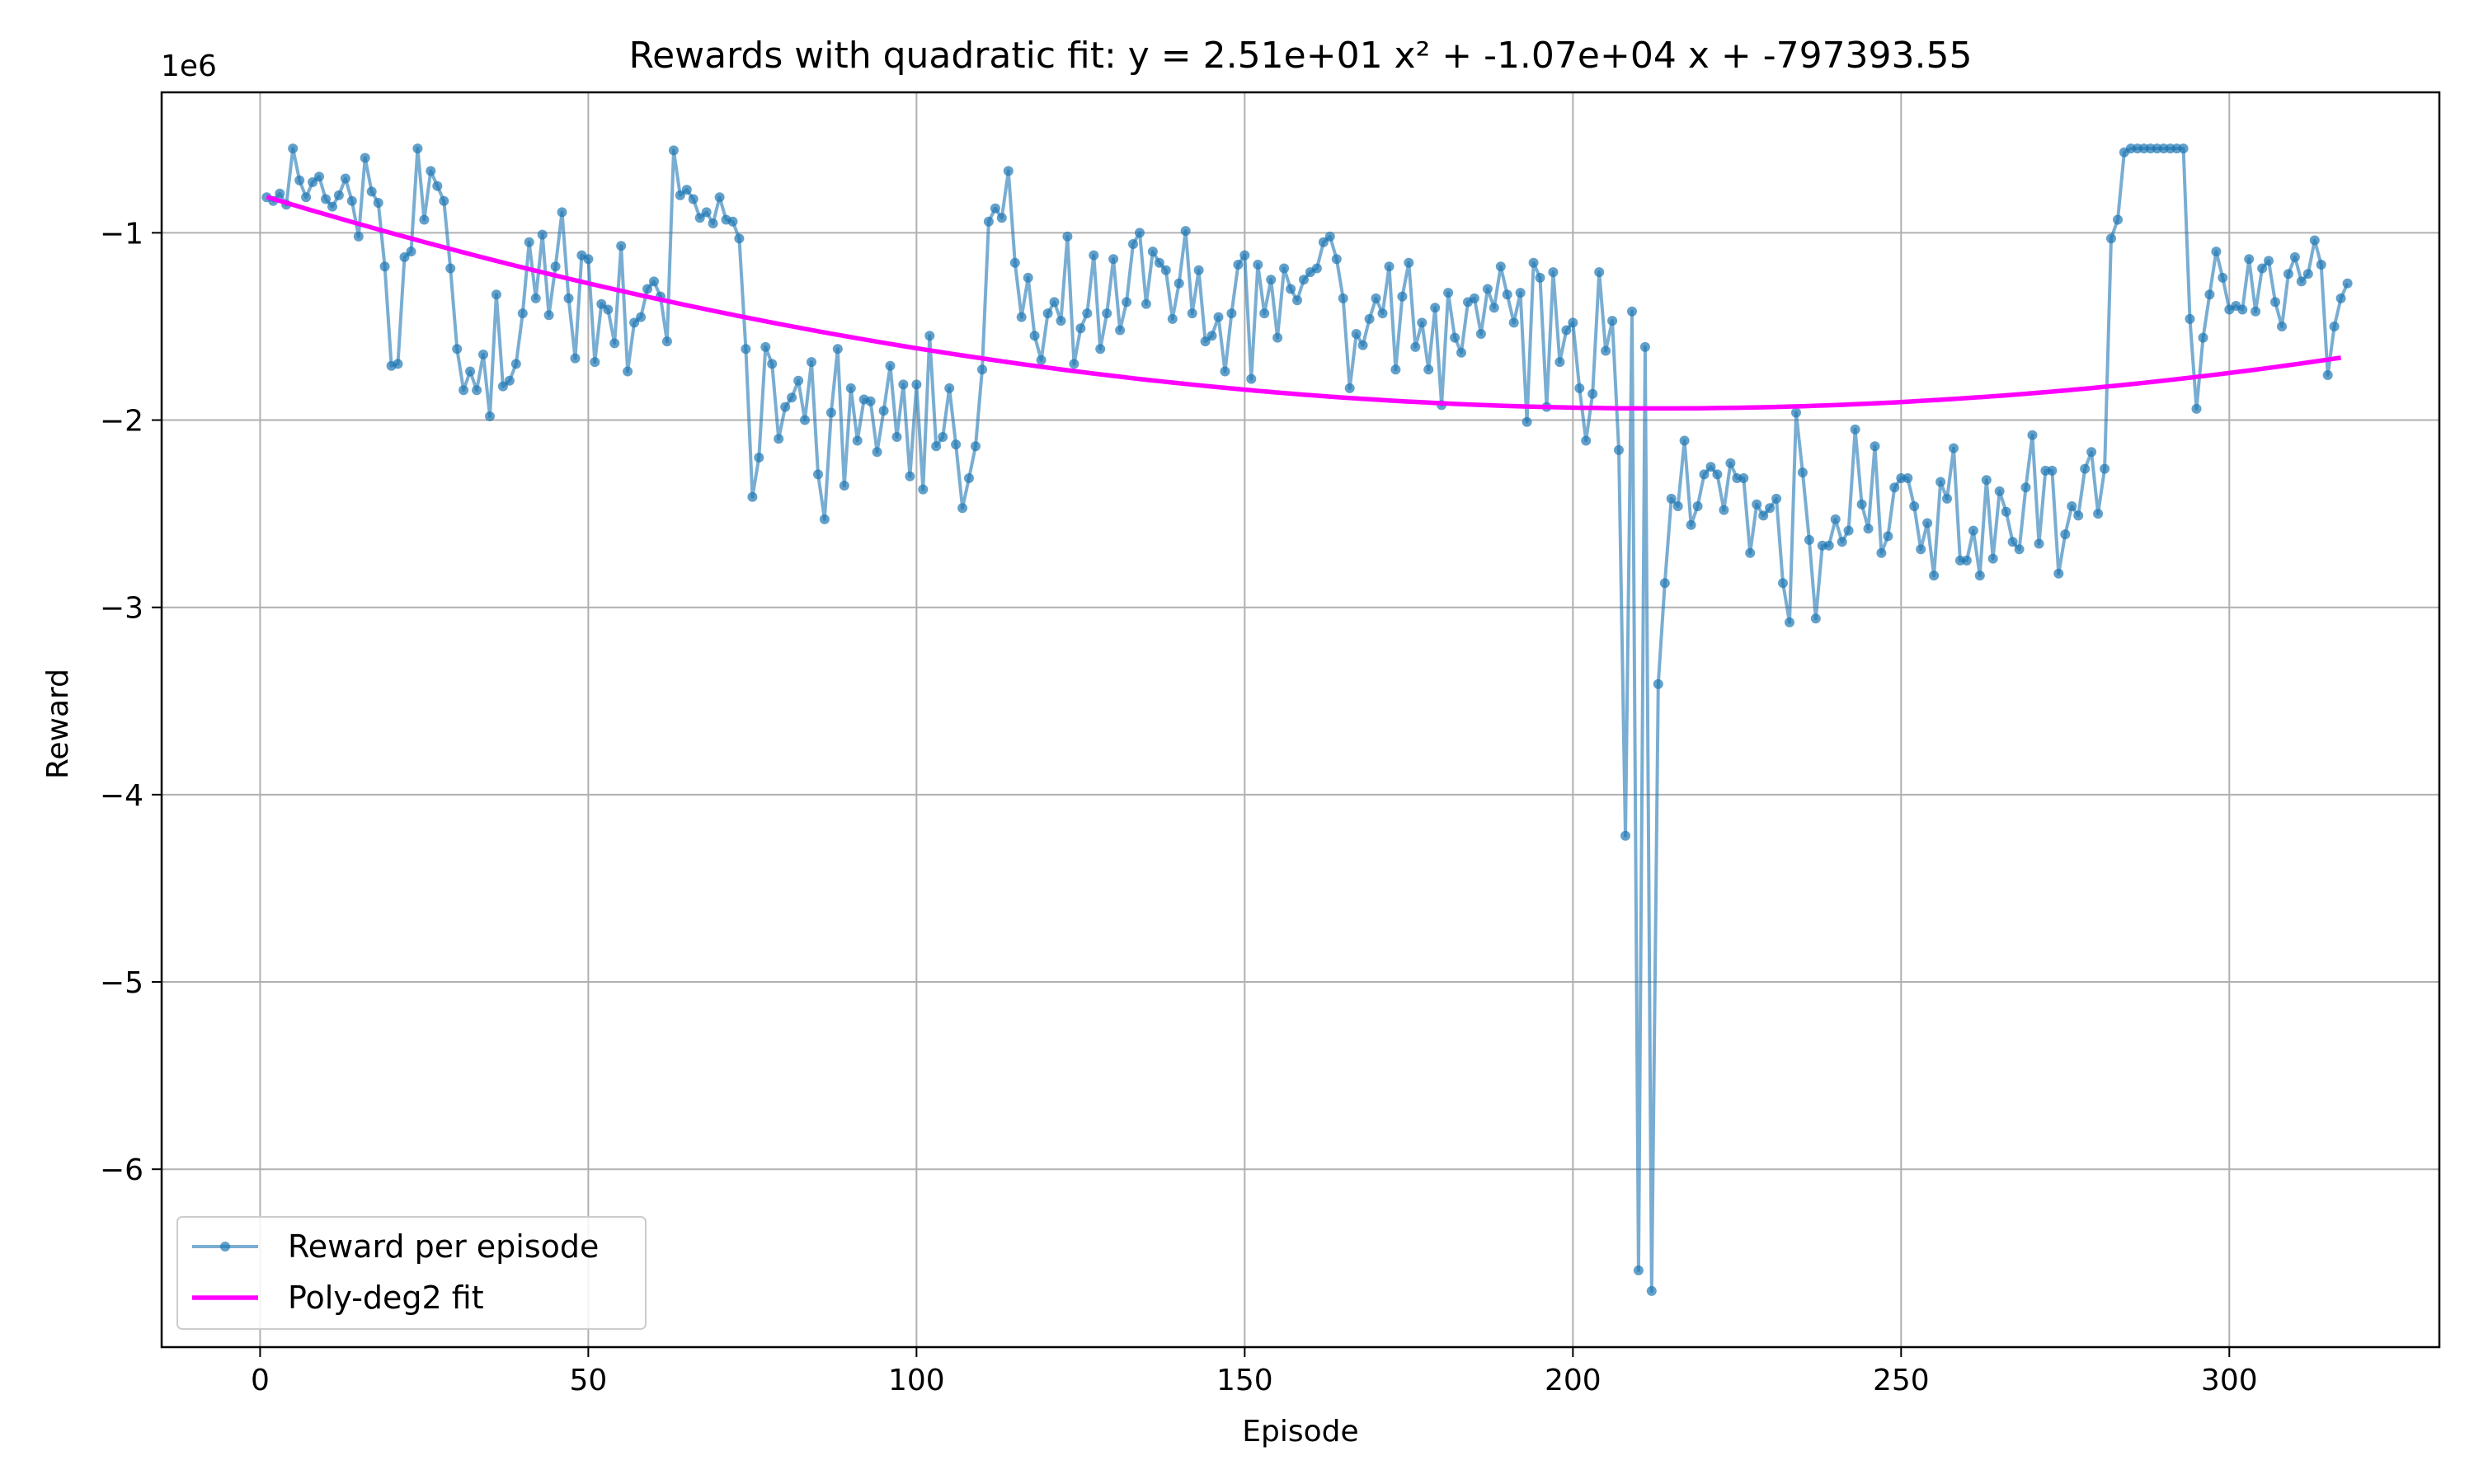 Image resolution: width=2474 pixels, height=1484 pixels. What do you see at coordinates (189, 66) in the screenshot?
I see `y-axis-offset-label: 1e6` at bounding box center [189, 66].